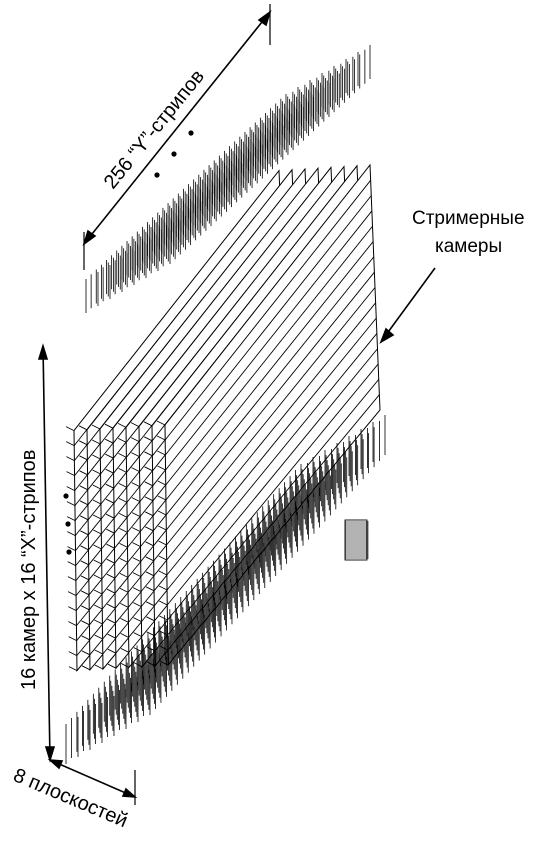 This screenshot has height=850, width=551. What do you see at coordinates (468, 246) in the screenshot?
I see `chambers-label-line2: камеры` at bounding box center [468, 246].